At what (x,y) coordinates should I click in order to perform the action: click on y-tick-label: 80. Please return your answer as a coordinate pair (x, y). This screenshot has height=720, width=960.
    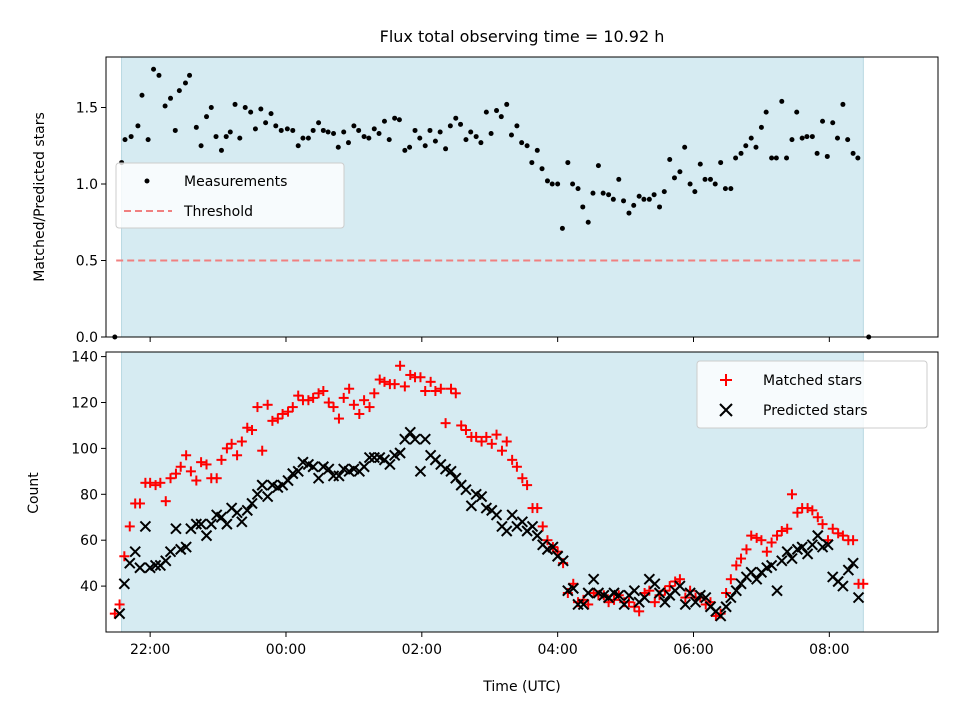
    Looking at the image, I should click on (89, 495).